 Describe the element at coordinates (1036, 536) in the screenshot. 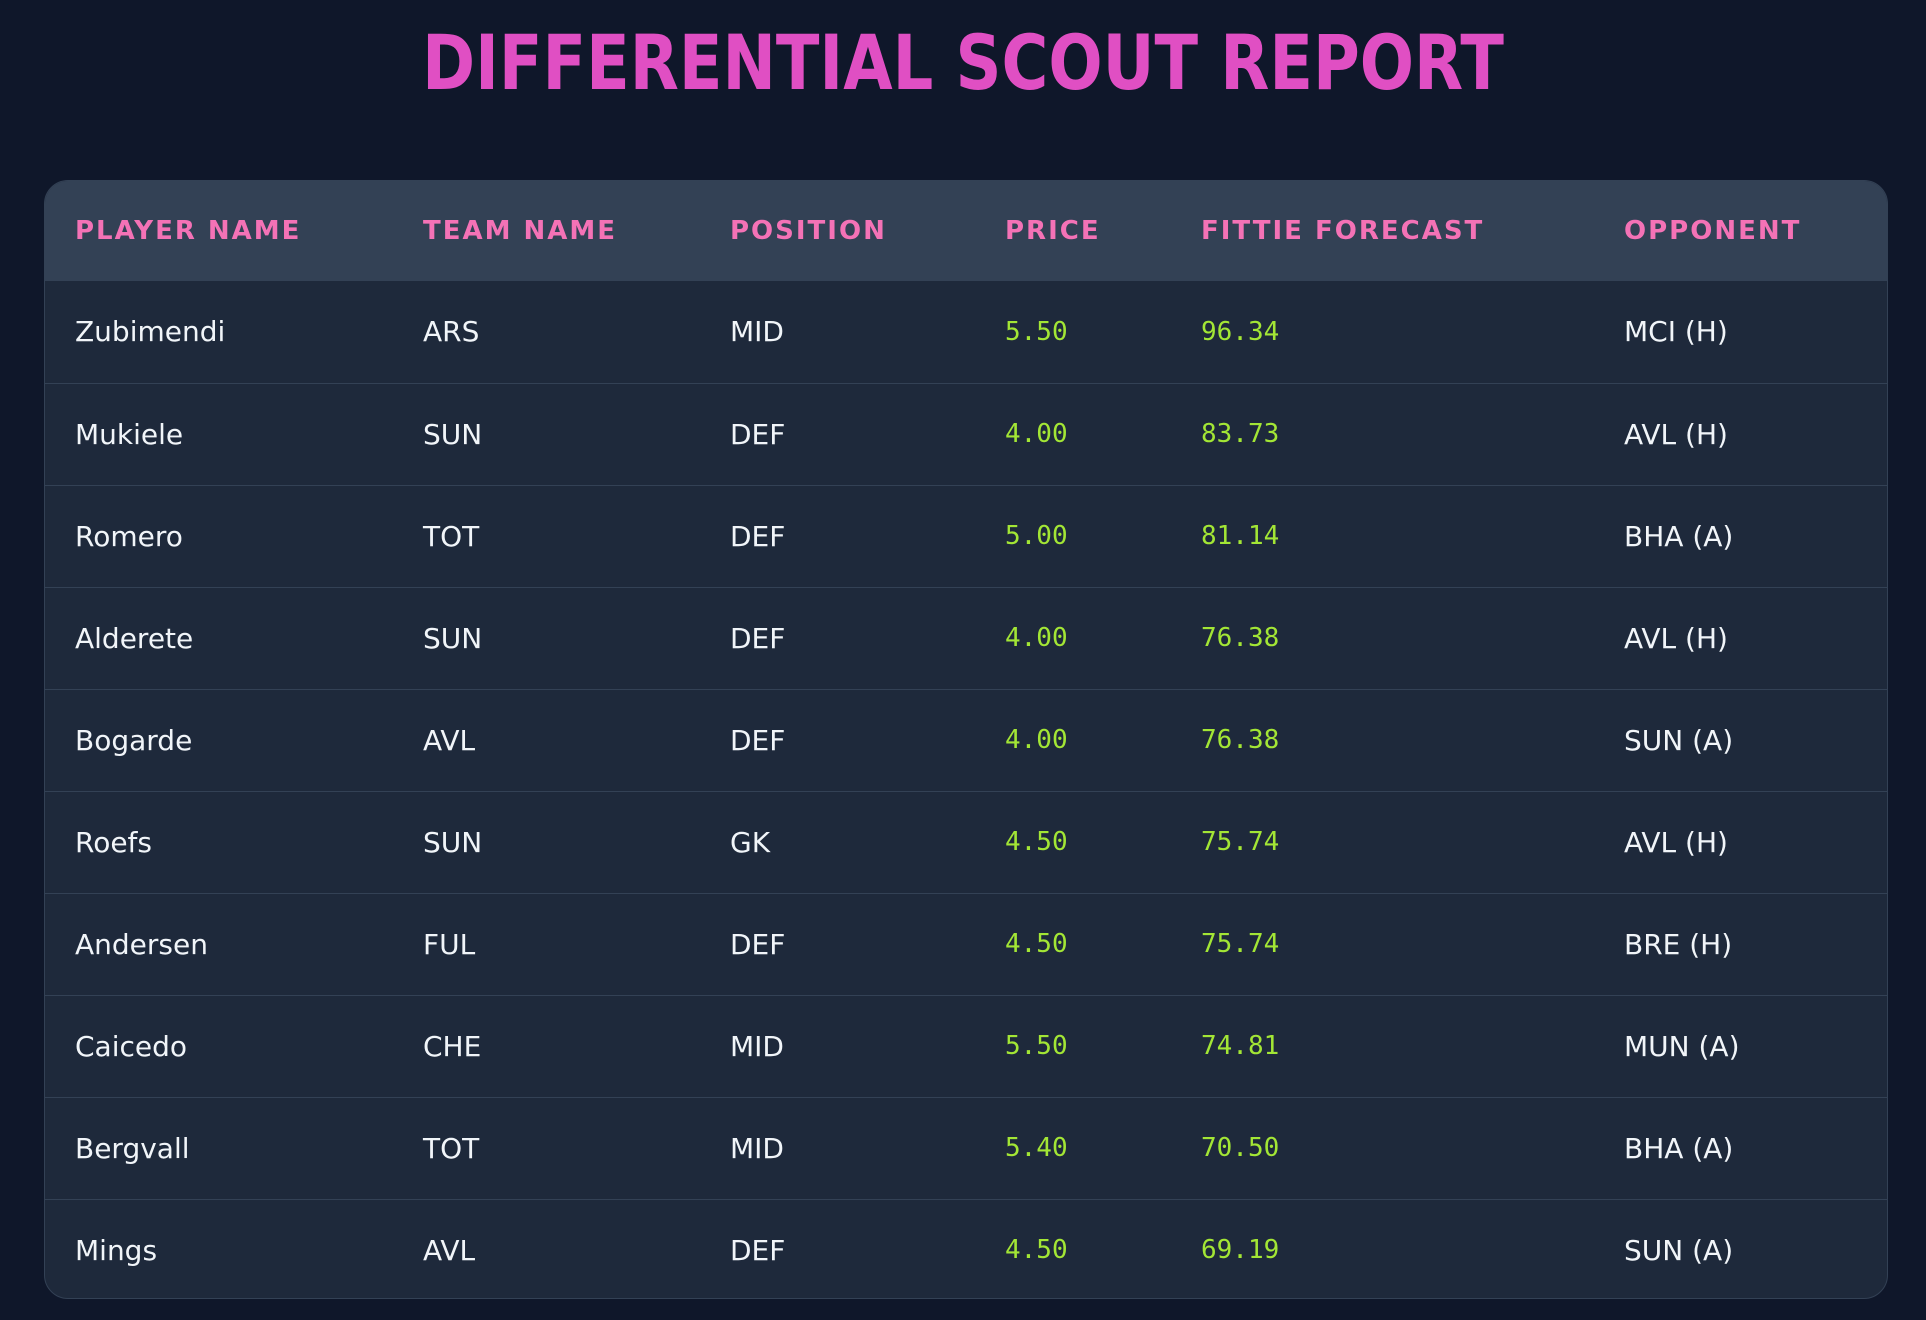

I see `price-cell: 5.00` at that location.